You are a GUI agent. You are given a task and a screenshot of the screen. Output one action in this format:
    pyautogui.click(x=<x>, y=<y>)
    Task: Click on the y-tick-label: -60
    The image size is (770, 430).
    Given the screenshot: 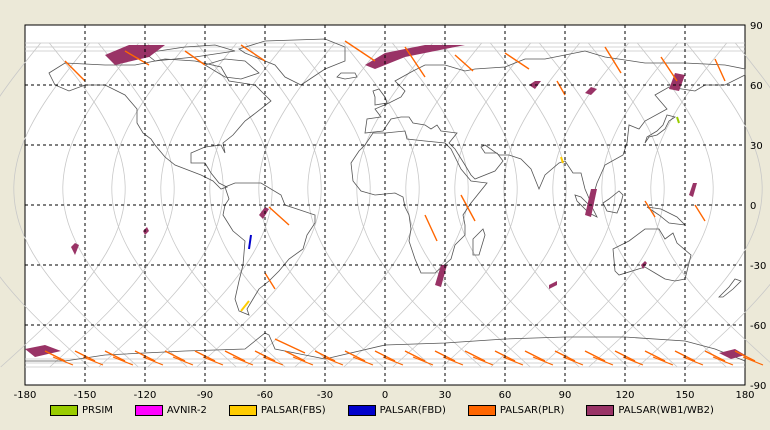 What is the action you would take?
    pyautogui.click(x=758, y=326)
    